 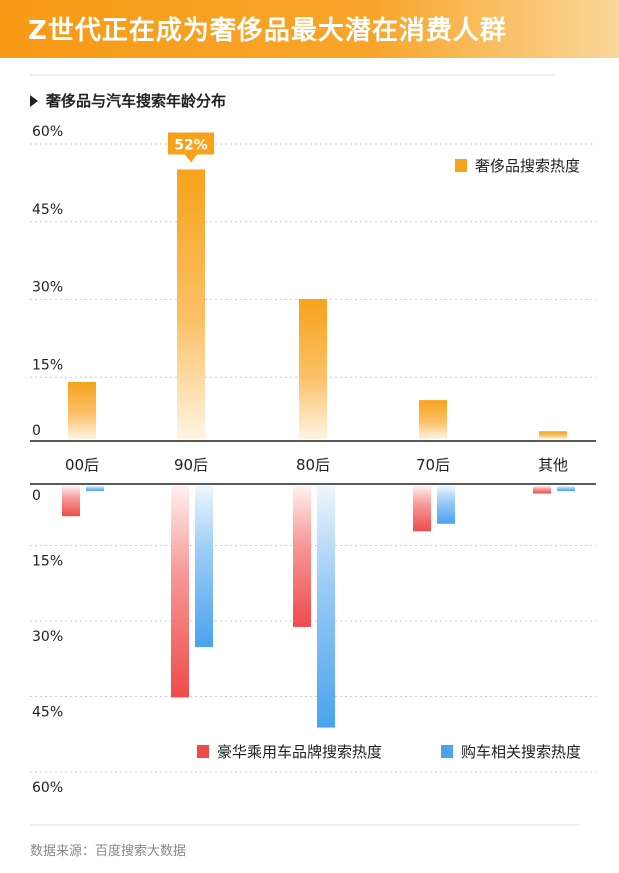 I want to click on category-label: 70后, so click(x=433, y=465).